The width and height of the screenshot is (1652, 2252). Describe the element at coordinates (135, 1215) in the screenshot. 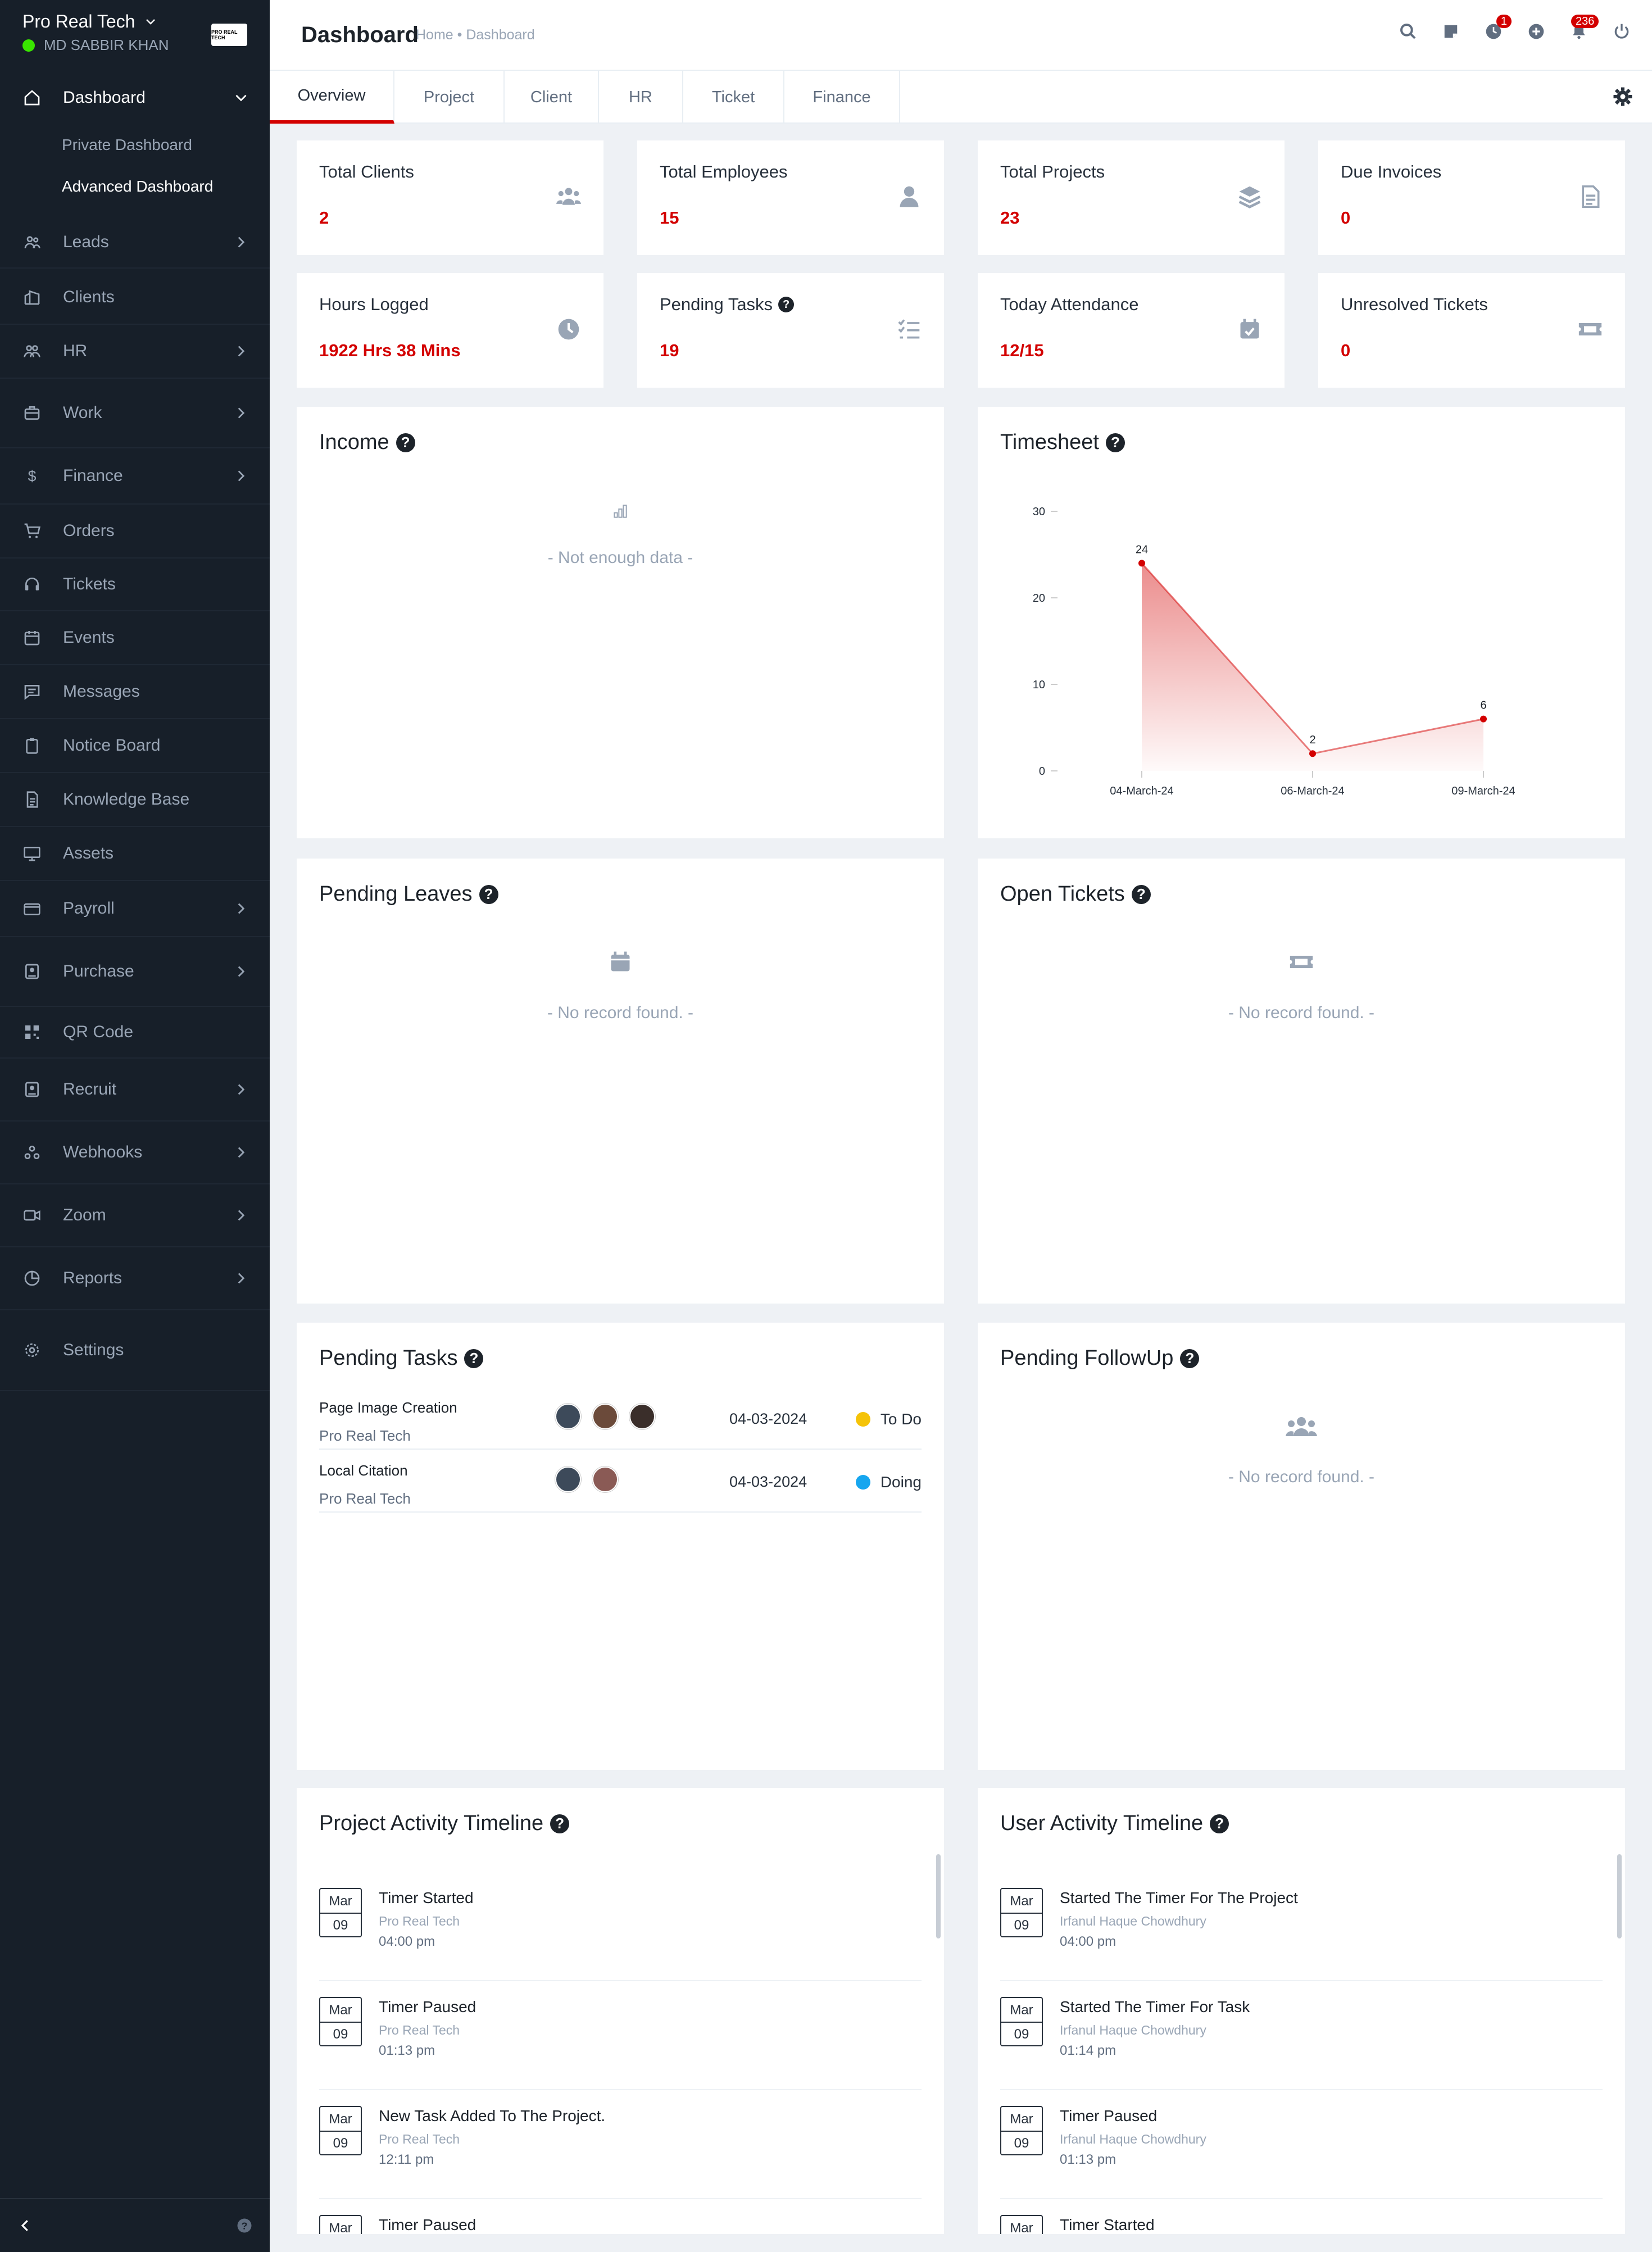

I see `sidebar-item-zoom: Zoom` at that location.